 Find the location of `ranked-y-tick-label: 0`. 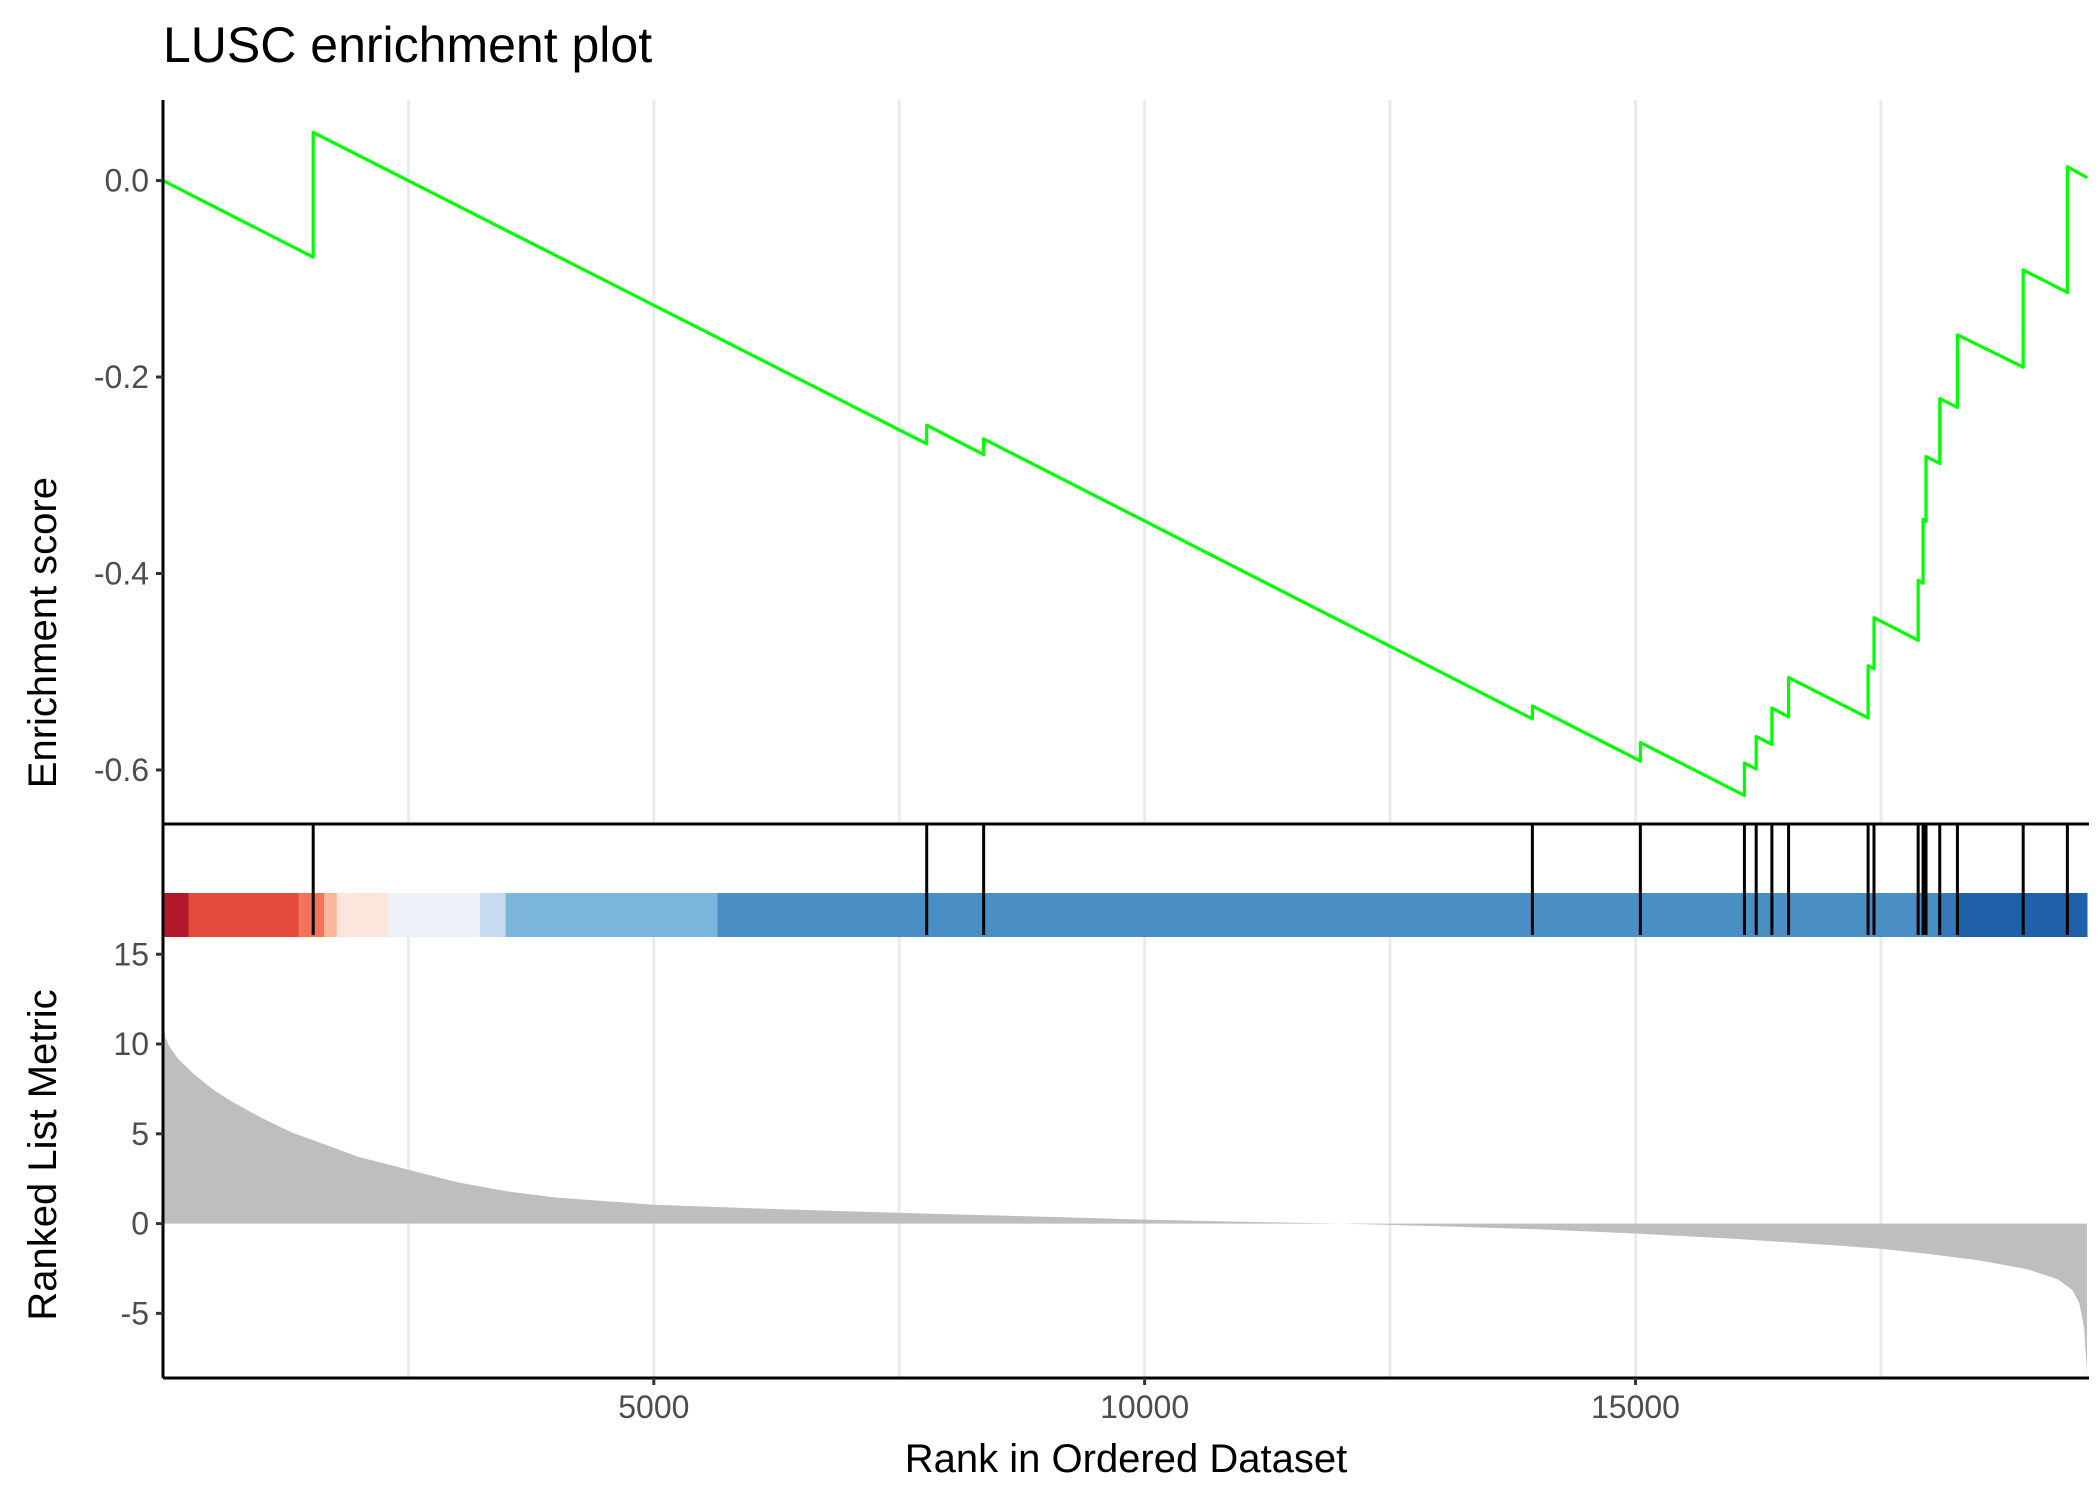

ranked-y-tick-label: 0 is located at coordinates (140, 1224).